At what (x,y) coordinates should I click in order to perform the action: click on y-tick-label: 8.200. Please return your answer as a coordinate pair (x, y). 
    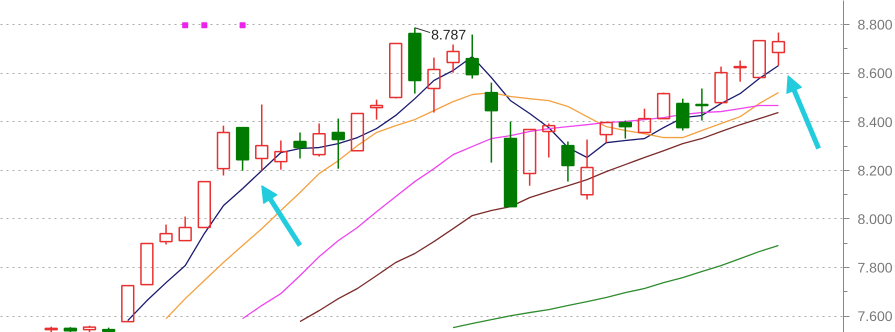
    Looking at the image, I should click on (875, 170).